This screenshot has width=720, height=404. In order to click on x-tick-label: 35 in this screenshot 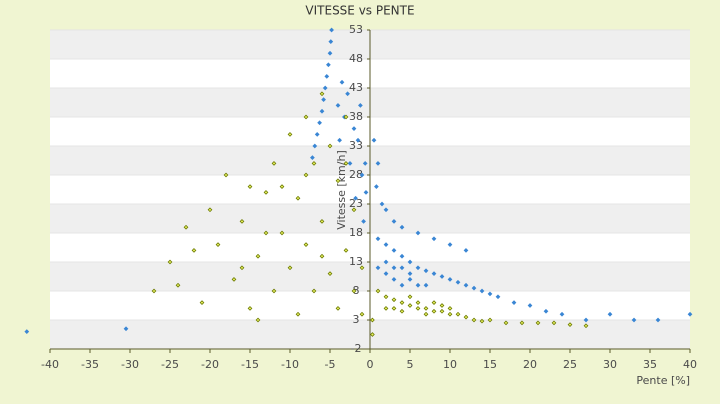, I will do `click(650, 364)`.